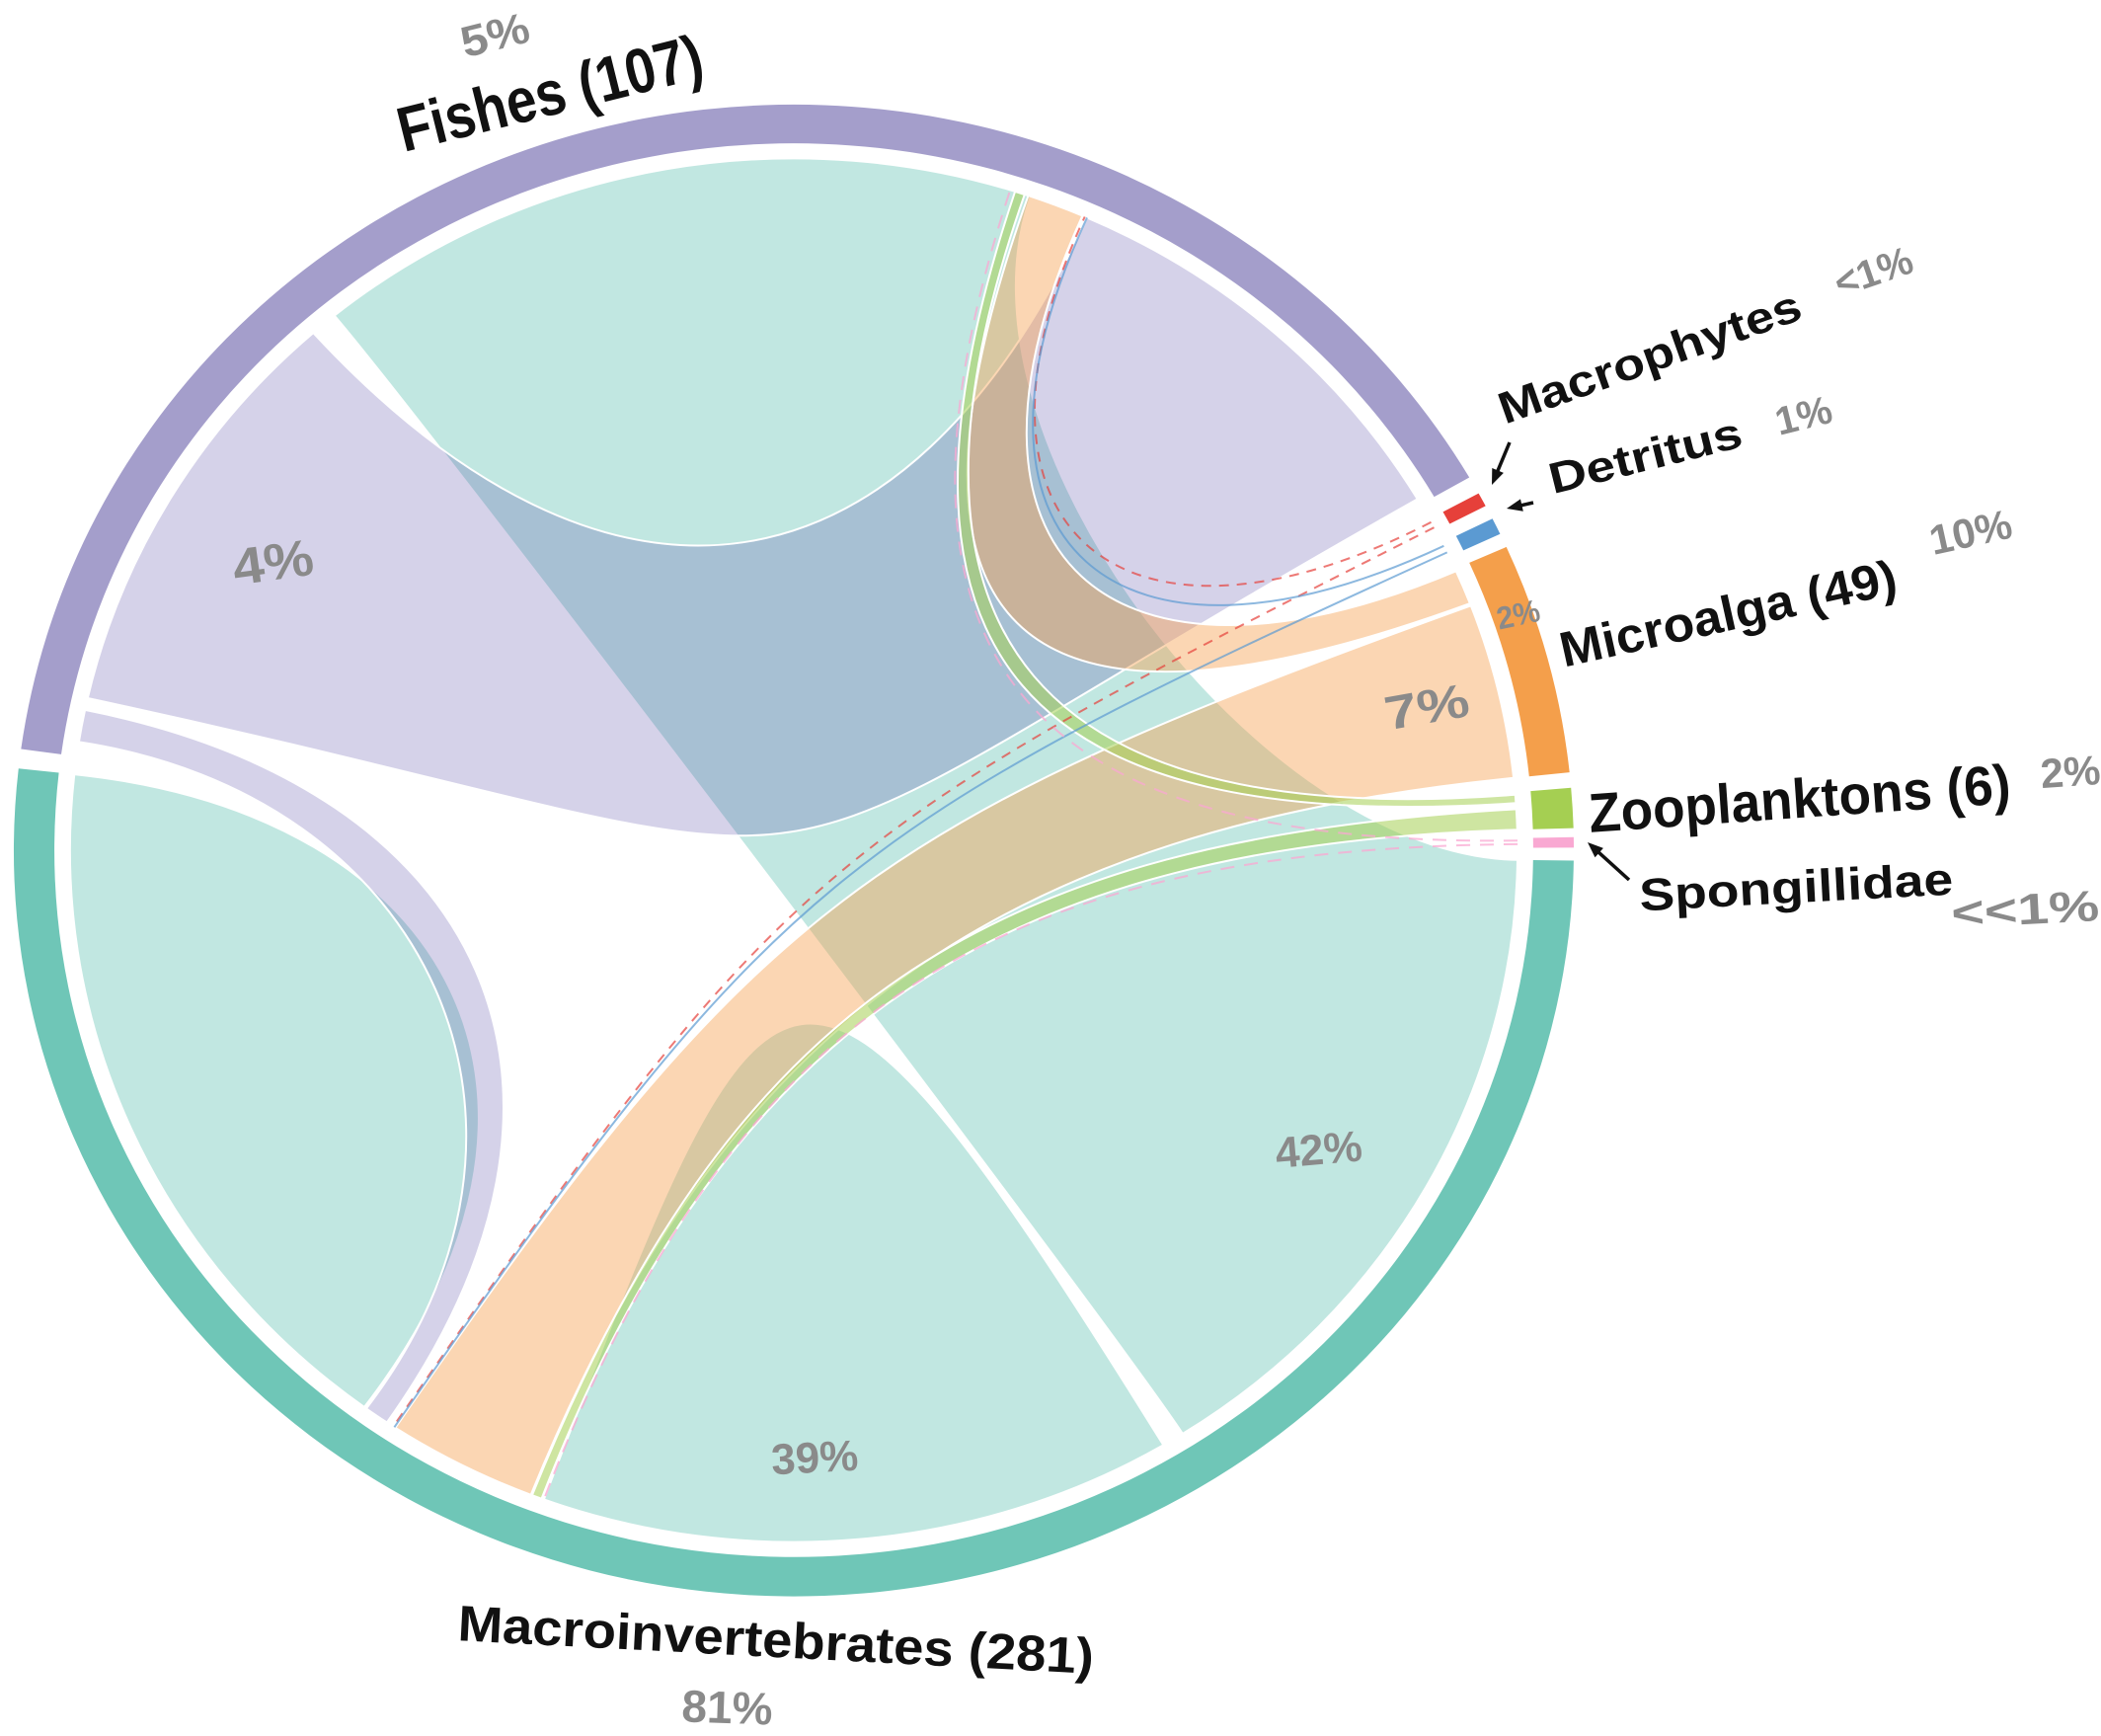  I want to click on svg-text: 42%, so click(1319, 1149).